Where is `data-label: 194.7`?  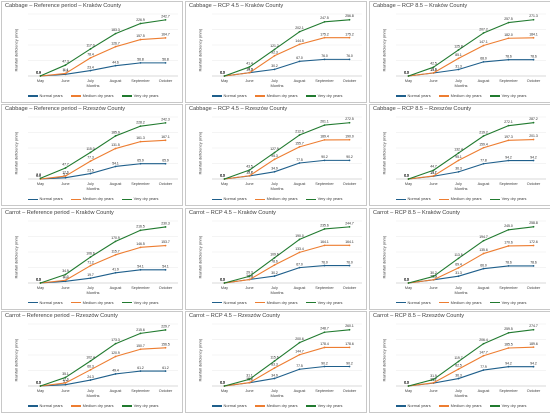
data-label: 194.7 is located at coordinates (483, 237).